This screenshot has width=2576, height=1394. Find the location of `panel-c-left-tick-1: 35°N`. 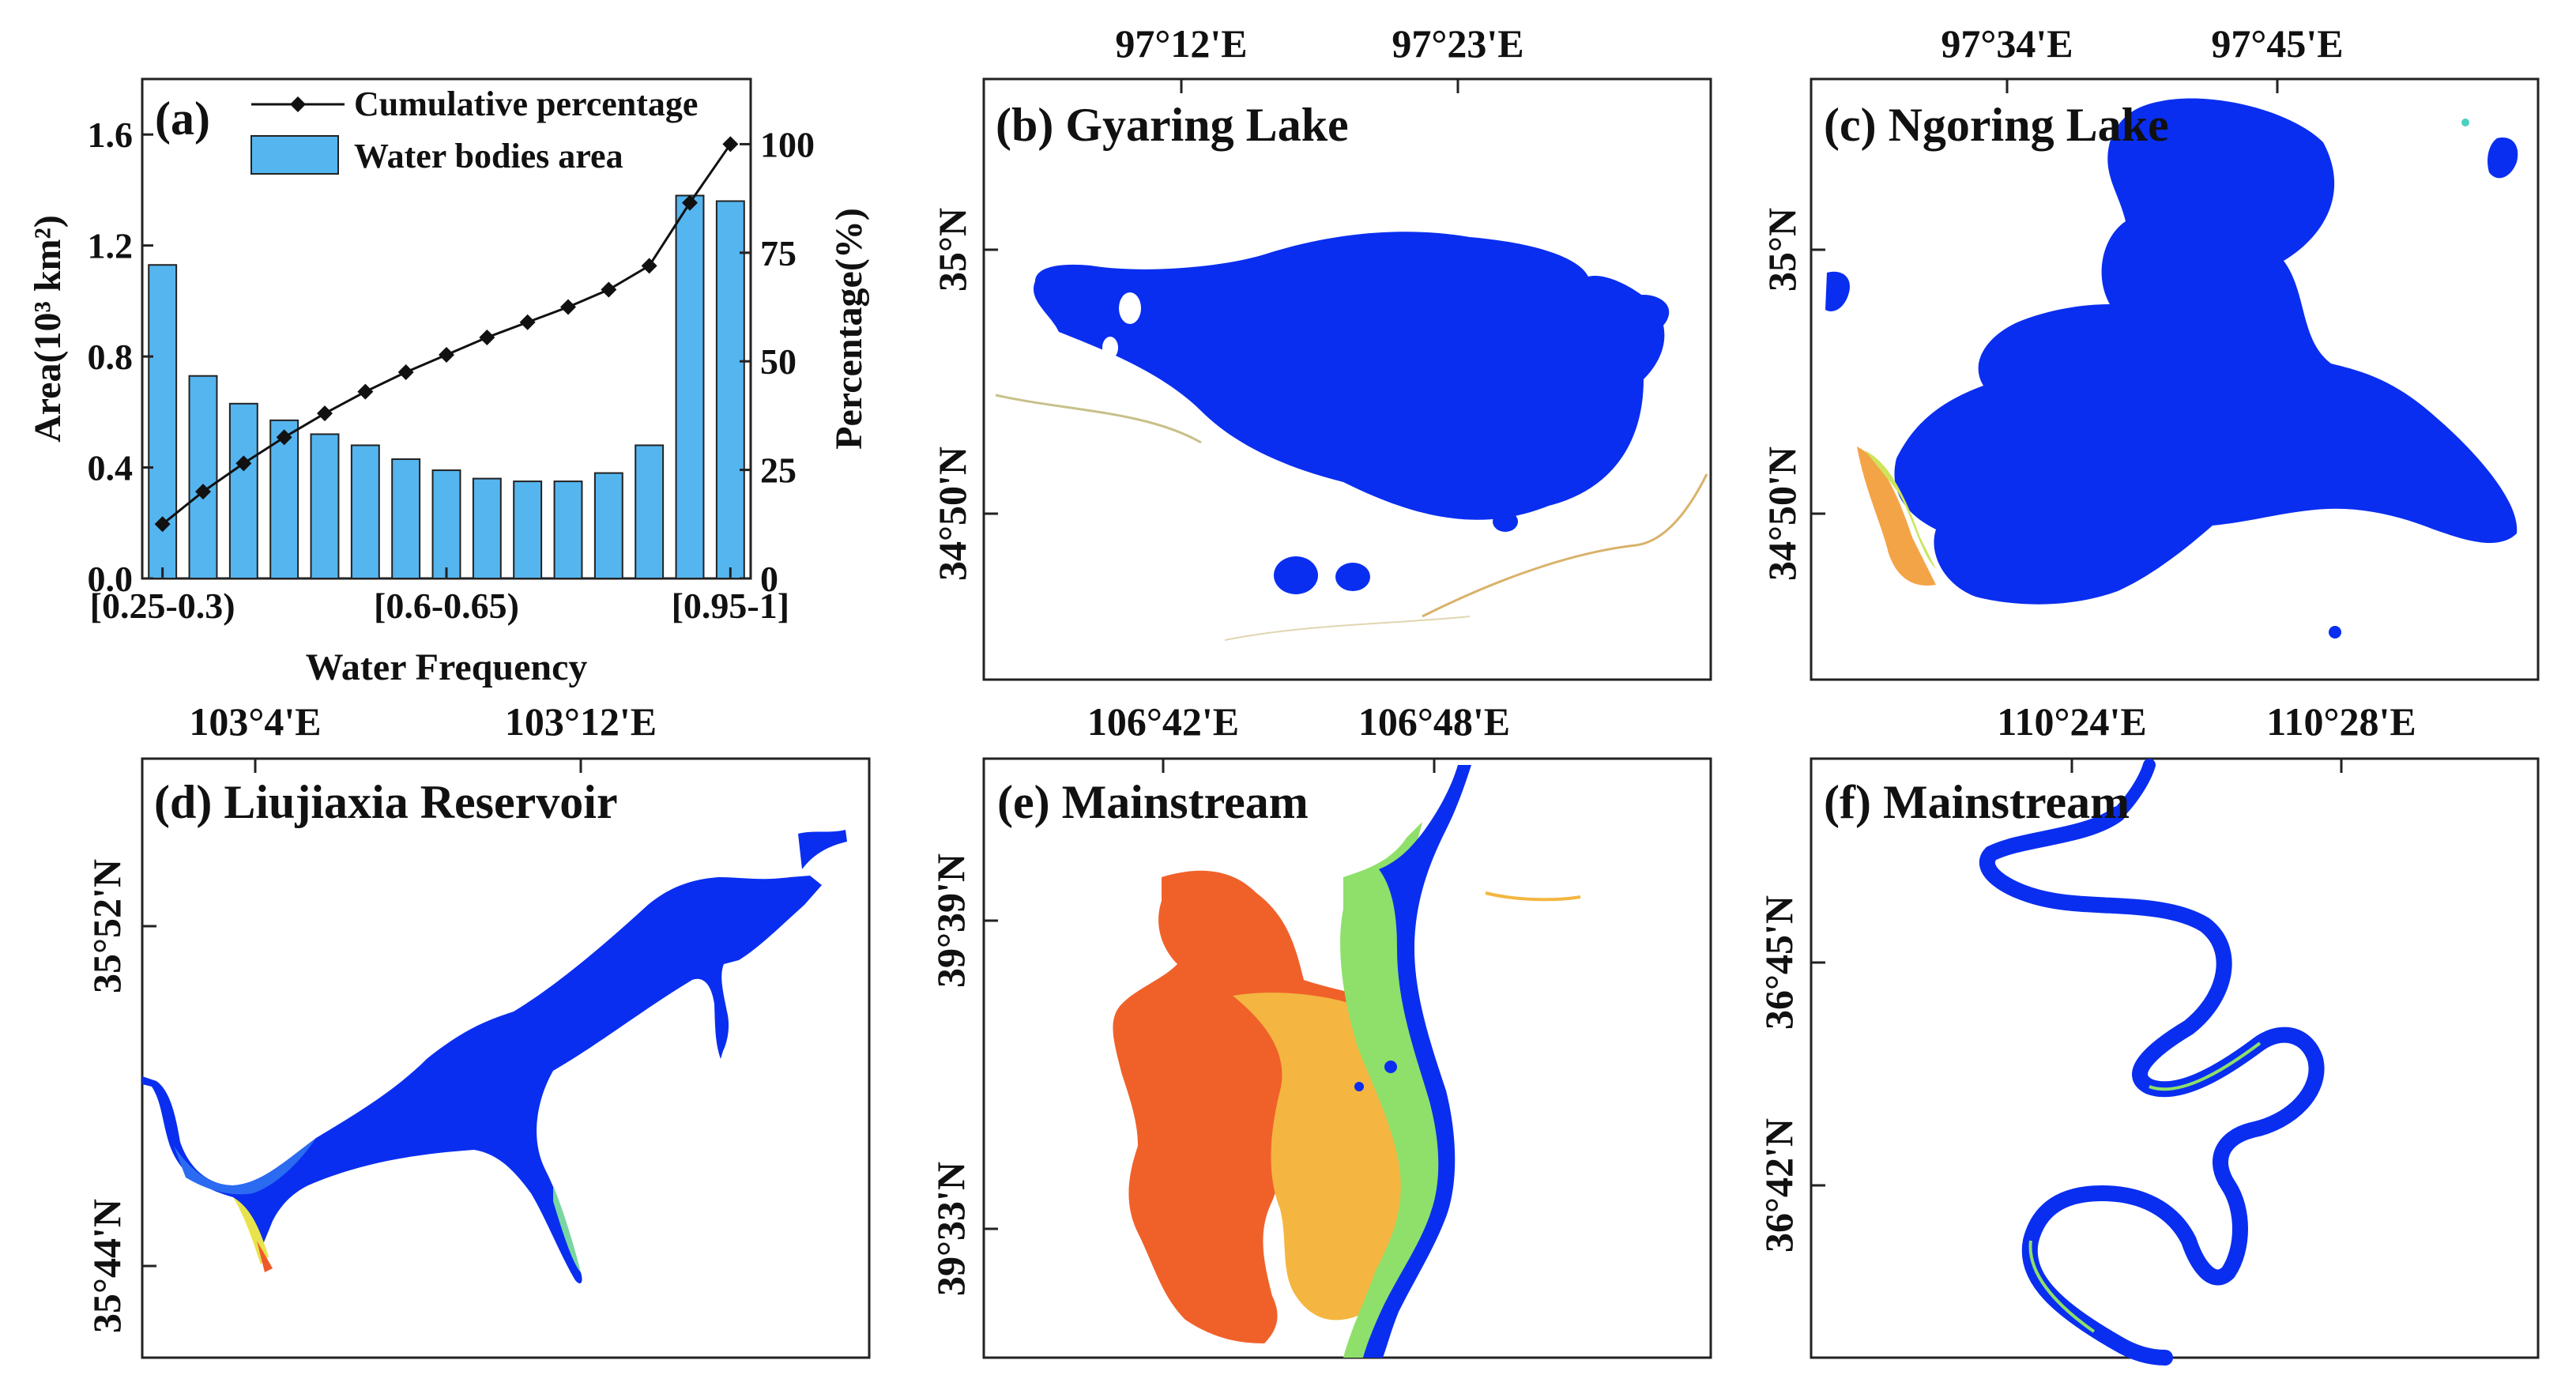

panel-c-left-tick-1: 35°N is located at coordinates (1782, 250).